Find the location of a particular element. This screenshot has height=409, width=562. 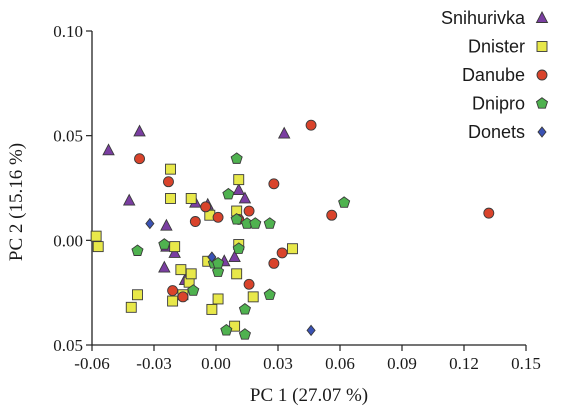

y-tick-label: 0.00 is located at coordinates (68, 240).